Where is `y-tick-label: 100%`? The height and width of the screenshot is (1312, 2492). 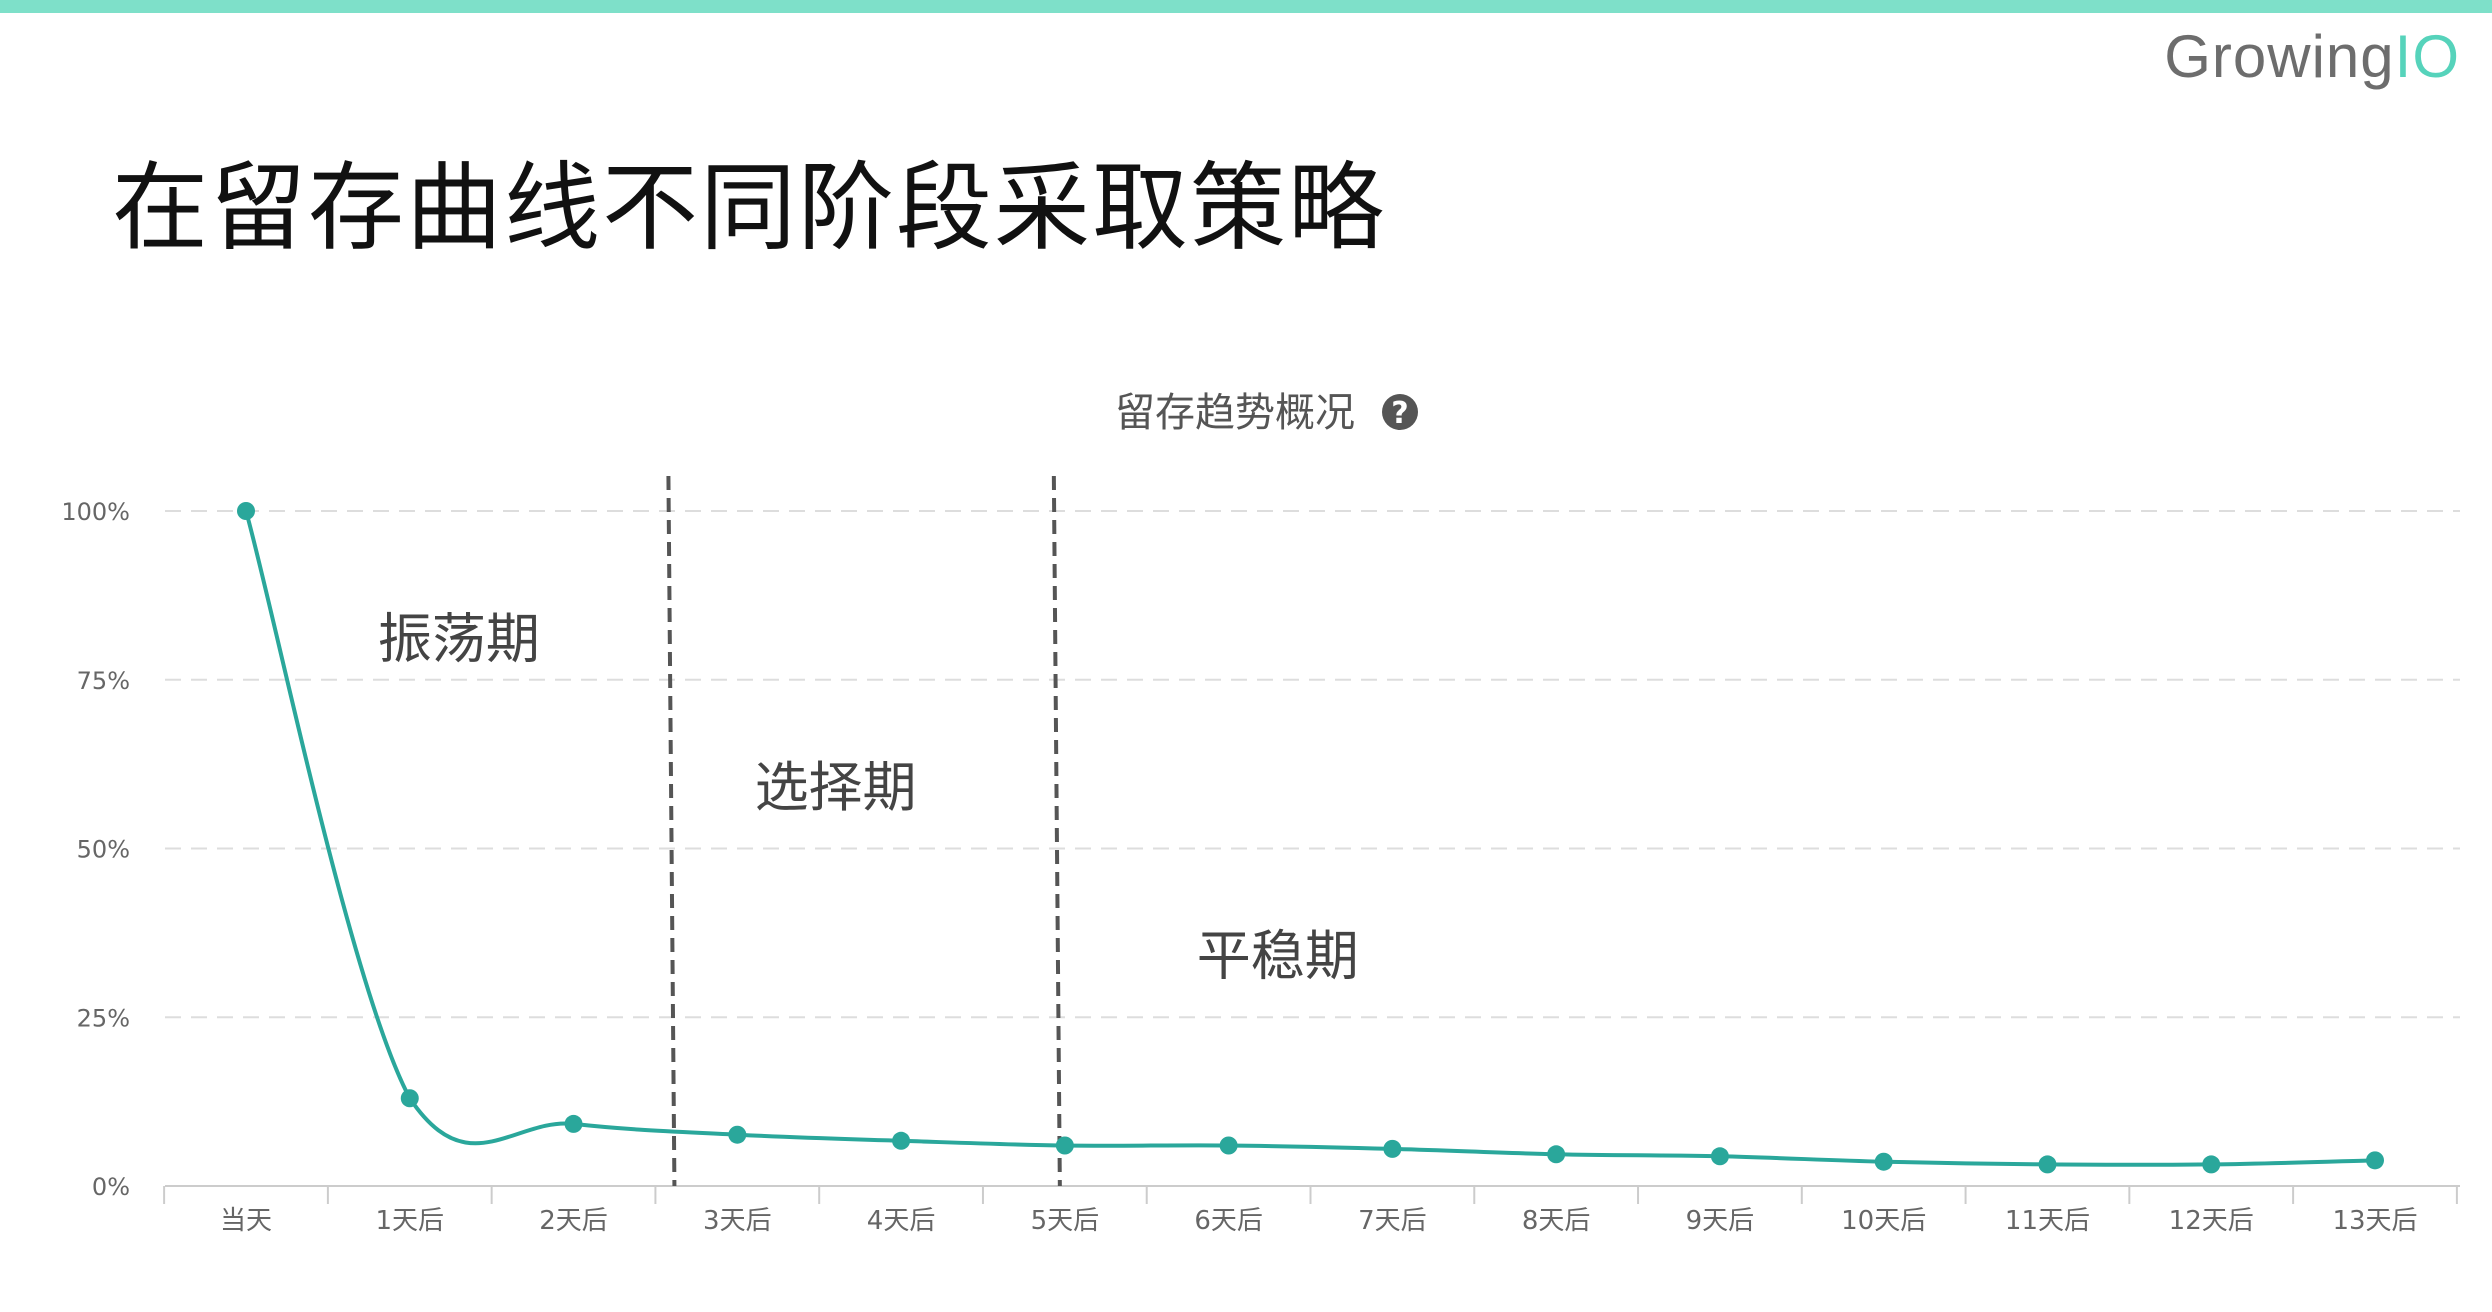
y-tick-label: 100% is located at coordinates (95, 512).